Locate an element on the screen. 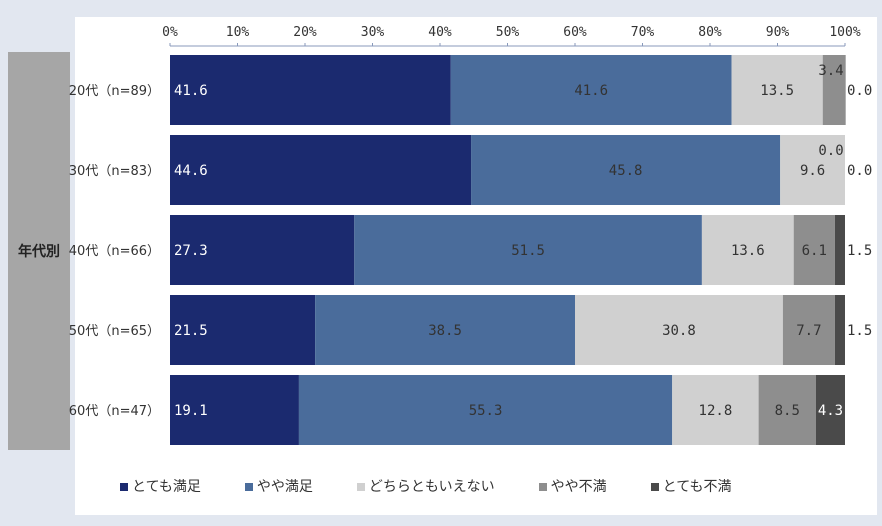 Image resolution: width=882 pixels, height=526 pixels. data-label: 7.7 is located at coordinates (808, 331).